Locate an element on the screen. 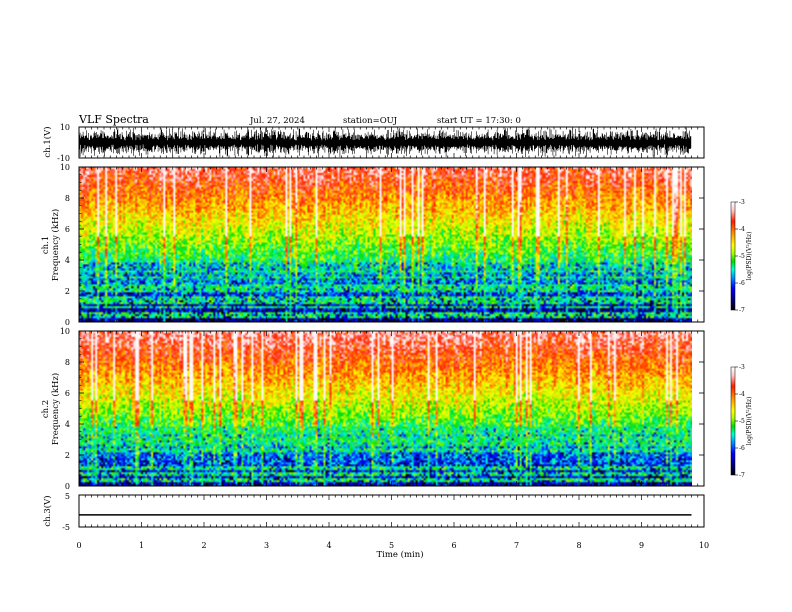 This screenshot has height=612, width=792. ch1-colorbar-label: log(PSD)(V²/Hz) is located at coordinates (749, 256).